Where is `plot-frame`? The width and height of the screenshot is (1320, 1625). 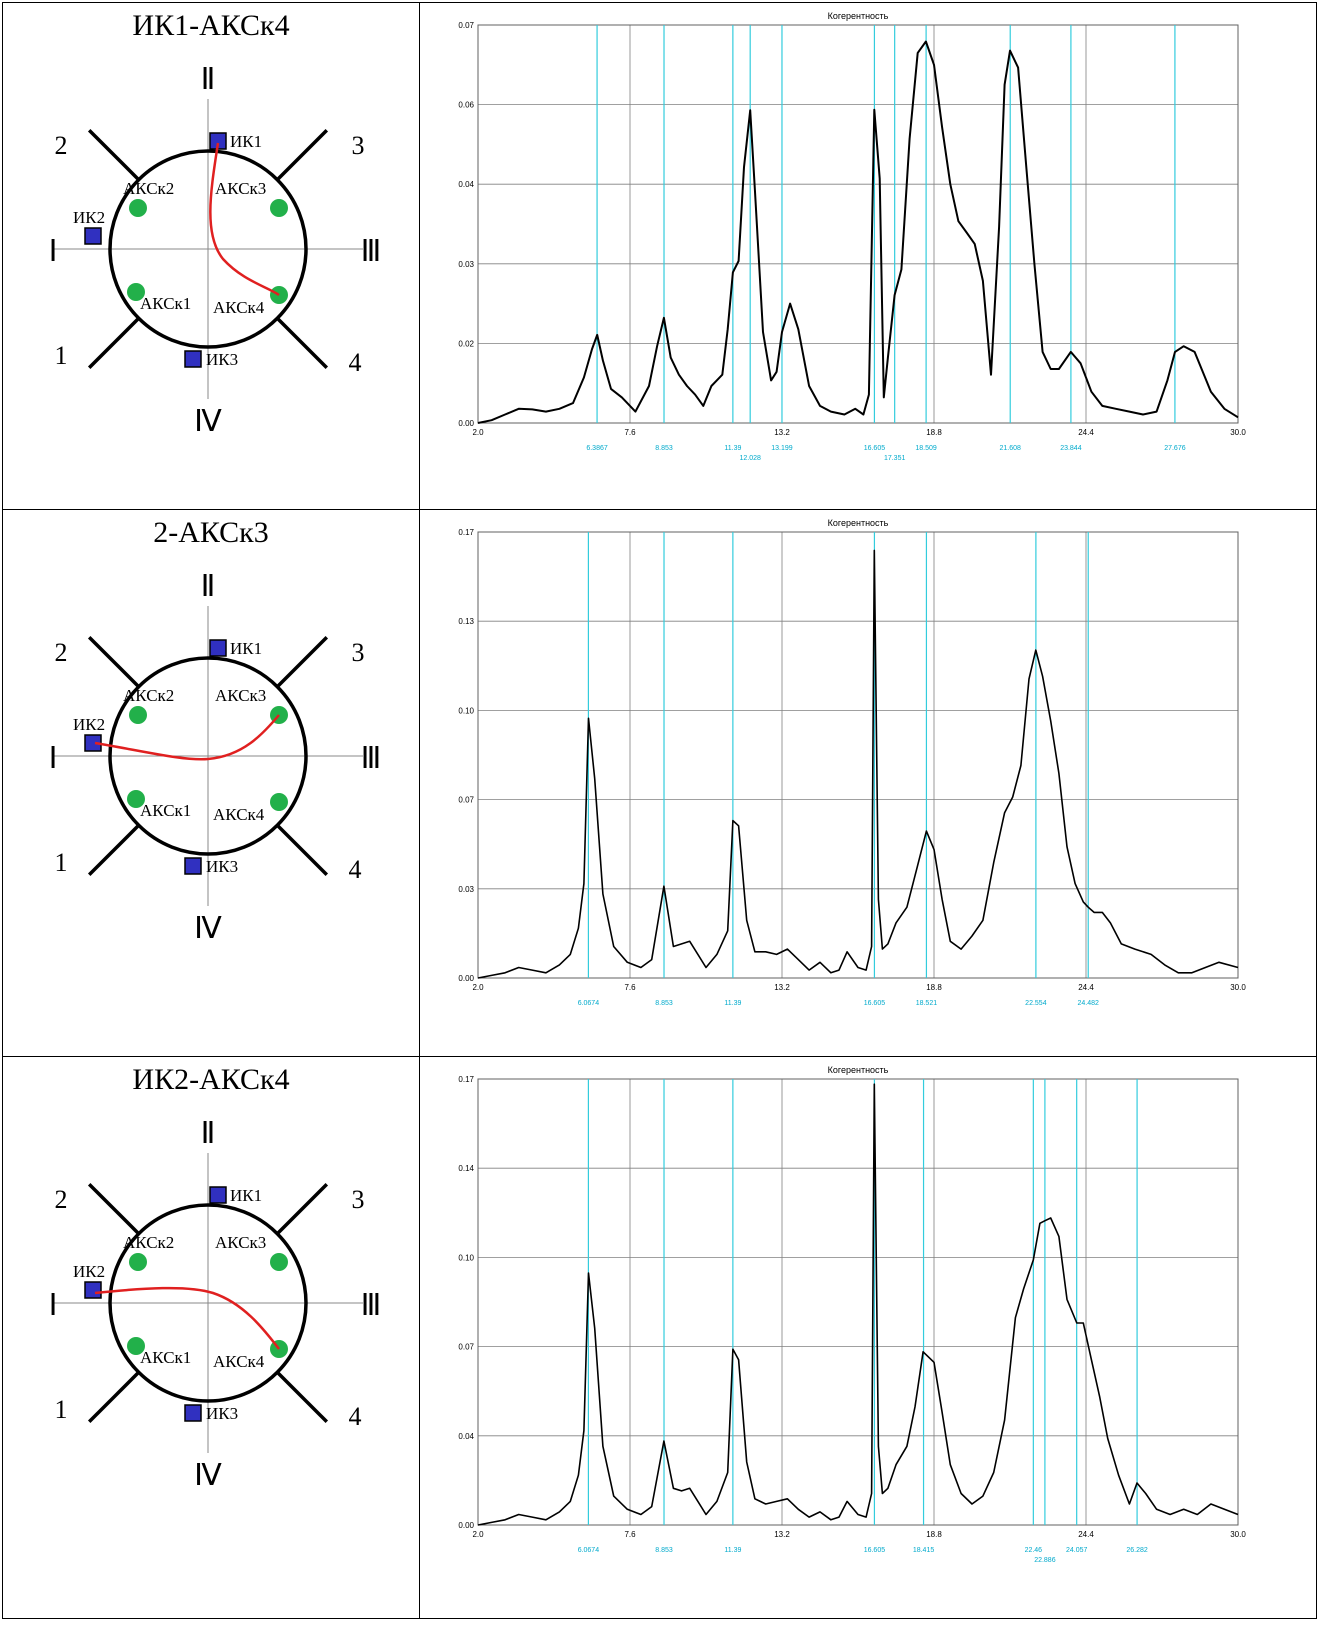 plot-frame is located at coordinates (858, 224).